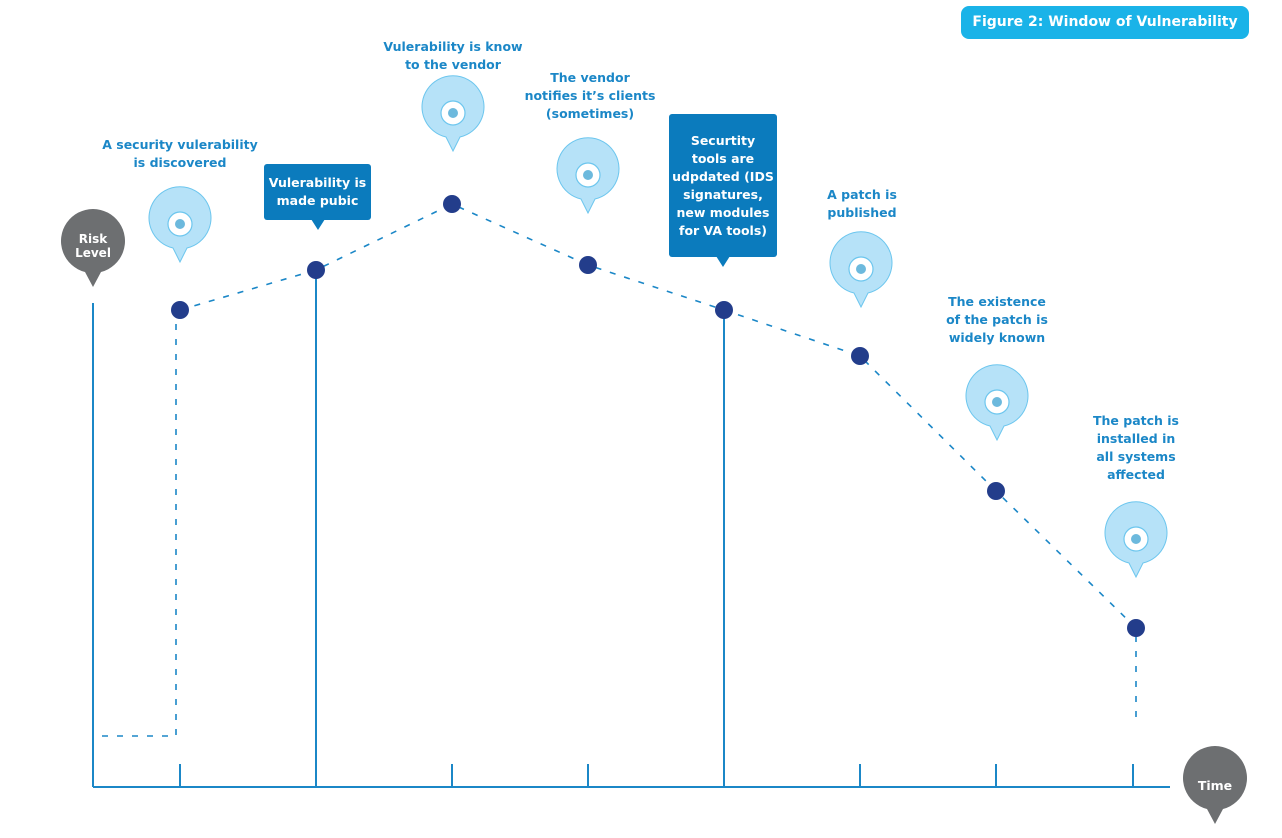 The height and width of the screenshot is (838, 1282). I want to click on annotation-line: to the vendor, so click(453, 64).